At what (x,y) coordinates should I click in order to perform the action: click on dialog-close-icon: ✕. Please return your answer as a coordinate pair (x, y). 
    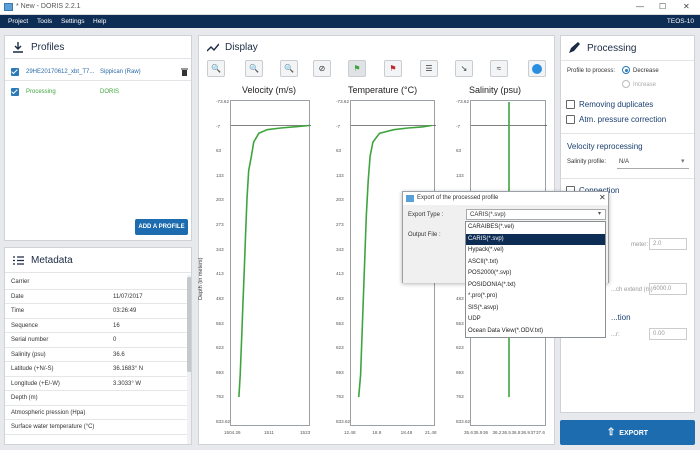
    Looking at the image, I should click on (602, 197).